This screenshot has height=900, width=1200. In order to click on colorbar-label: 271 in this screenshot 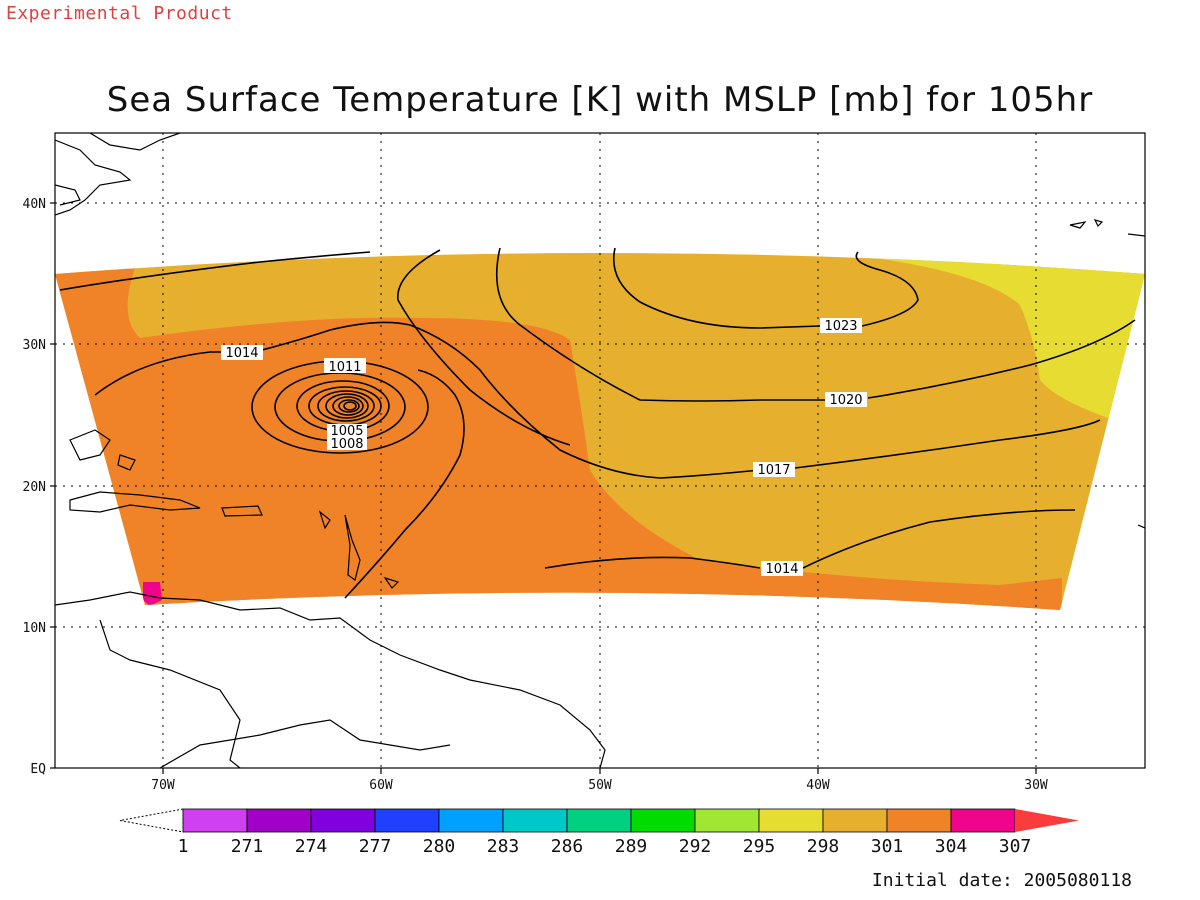, I will do `click(247, 846)`.